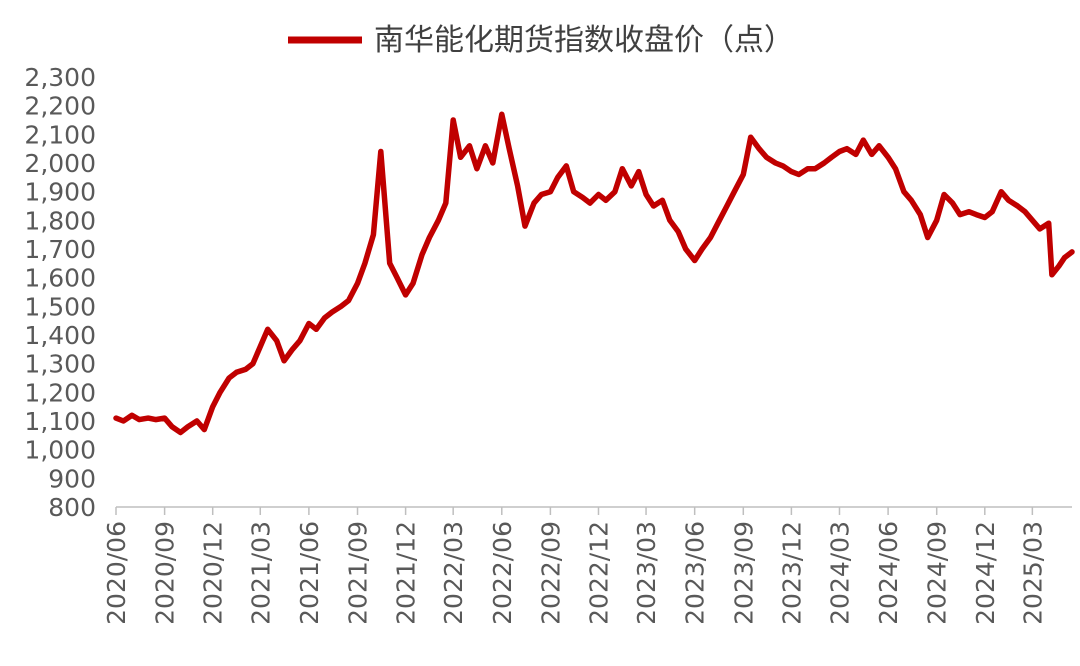  I want to click on x-tick-label: 2022/09, so click(550, 573).